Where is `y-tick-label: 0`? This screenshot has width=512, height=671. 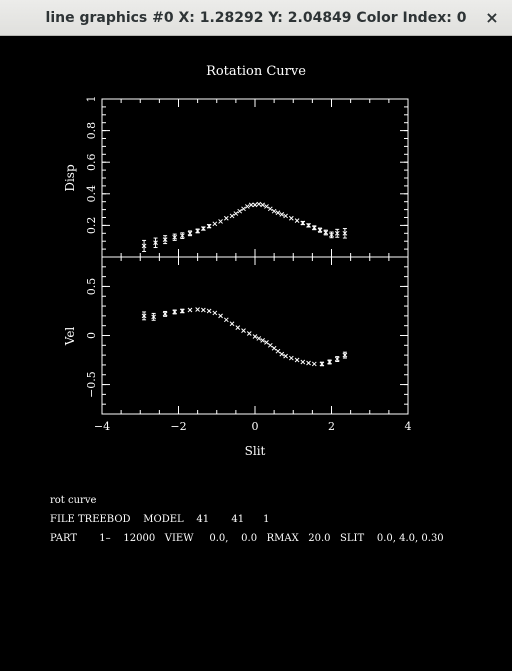
y-tick-label: 0 is located at coordinates (91, 335).